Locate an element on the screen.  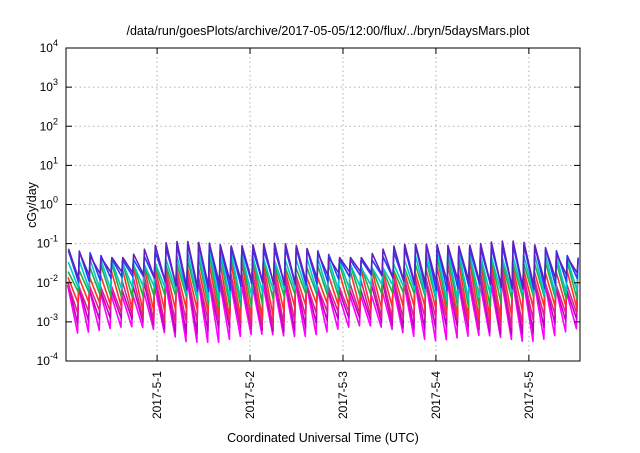
x-tick-label: 2017-5-2 is located at coordinates (250, 395).